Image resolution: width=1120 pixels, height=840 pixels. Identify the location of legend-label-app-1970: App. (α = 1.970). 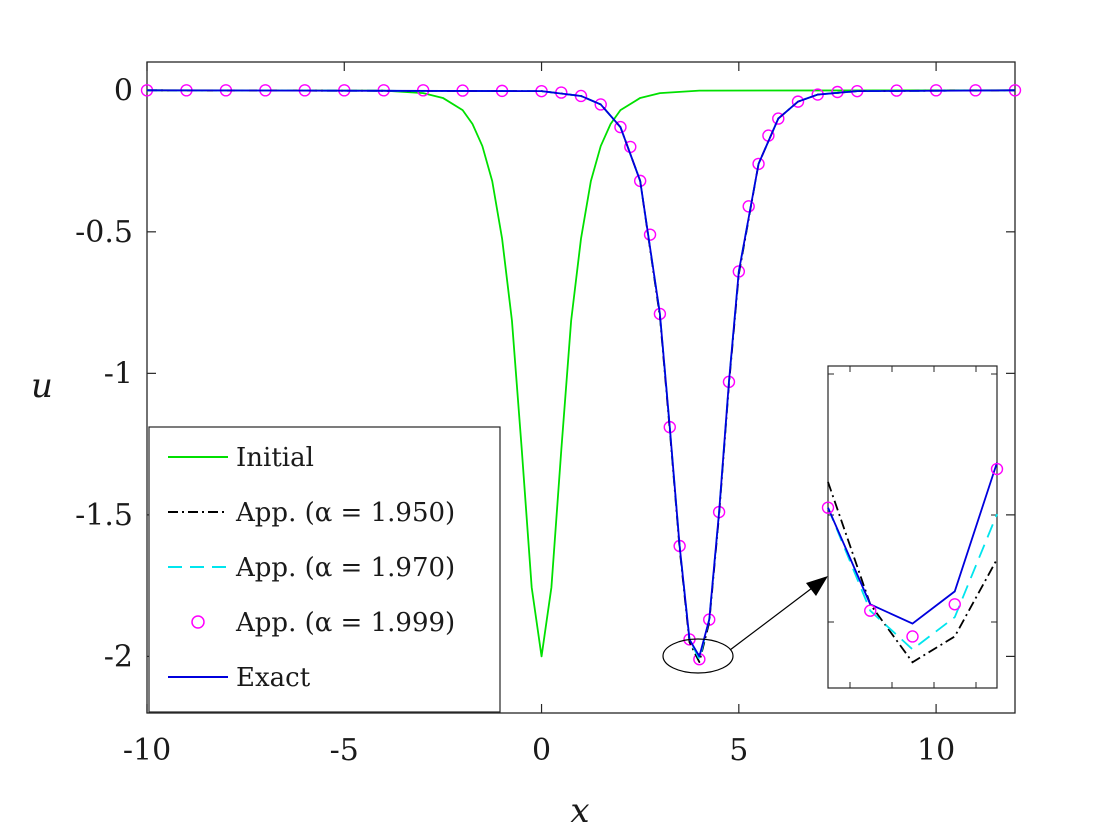
(345, 568).